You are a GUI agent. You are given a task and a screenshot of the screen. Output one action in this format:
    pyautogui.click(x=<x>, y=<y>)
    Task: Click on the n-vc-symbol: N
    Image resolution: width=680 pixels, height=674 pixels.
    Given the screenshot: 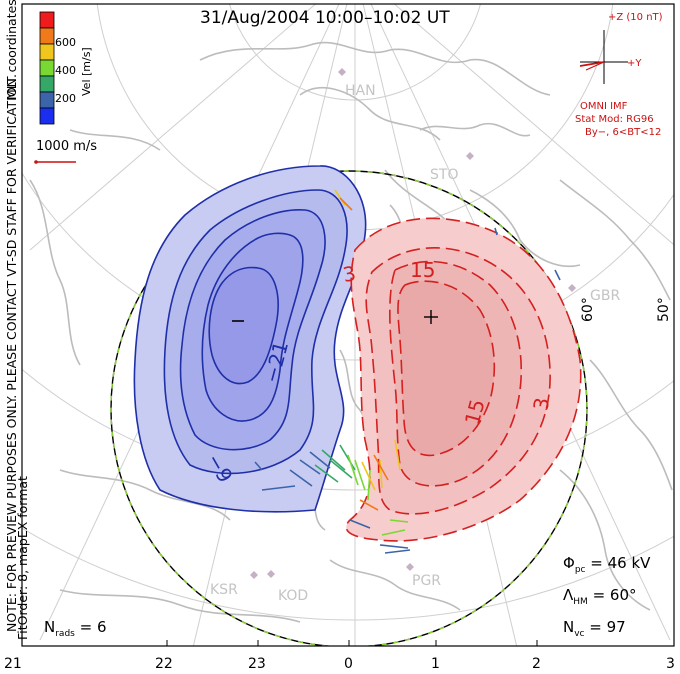 What is the action you would take?
    pyautogui.click(x=569, y=627)
    